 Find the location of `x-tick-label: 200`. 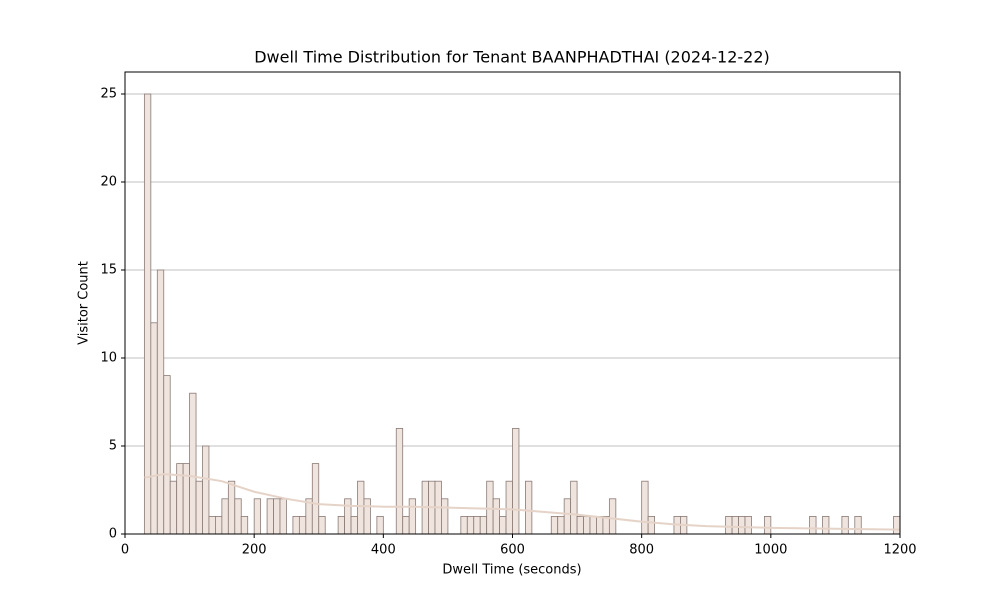

x-tick-label: 200 is located at coordinates (254, 550).